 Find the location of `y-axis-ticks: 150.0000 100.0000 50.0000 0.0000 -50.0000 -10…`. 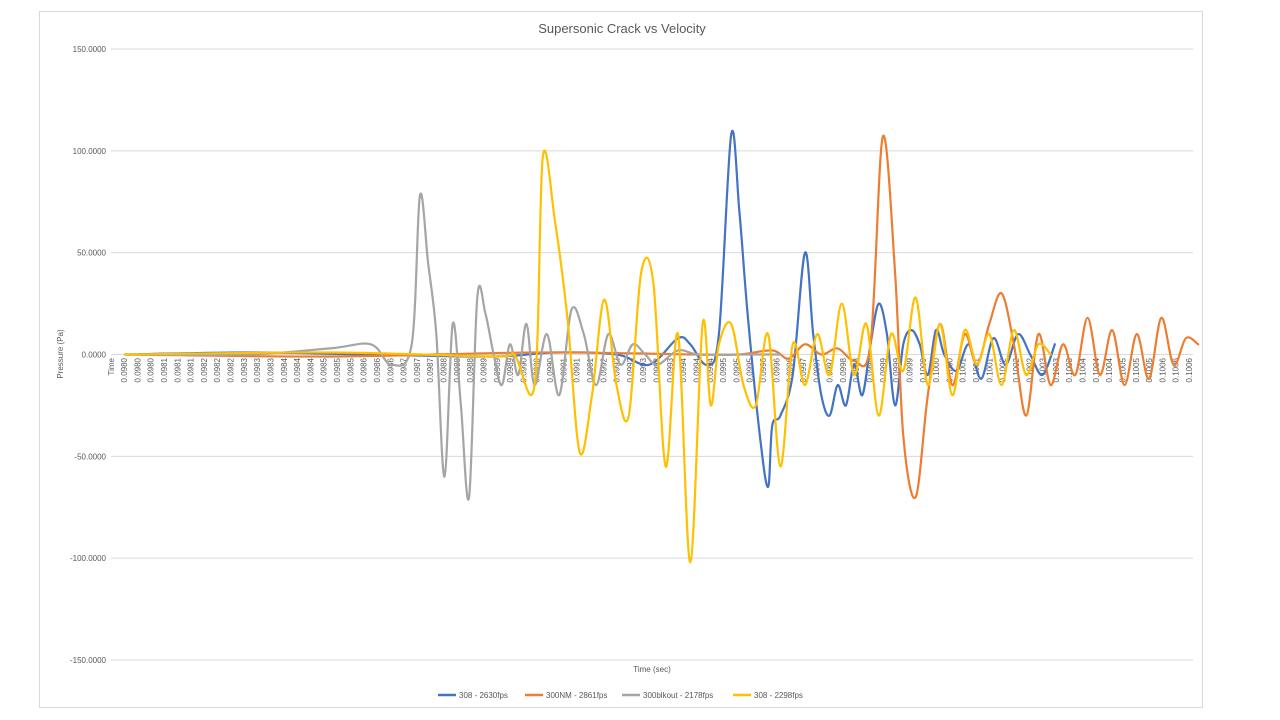

y-axis-ticks: 150.0000 100.0000 50.0000 0.0000 -50.0000 -10… is located at coordinates (88, 355).